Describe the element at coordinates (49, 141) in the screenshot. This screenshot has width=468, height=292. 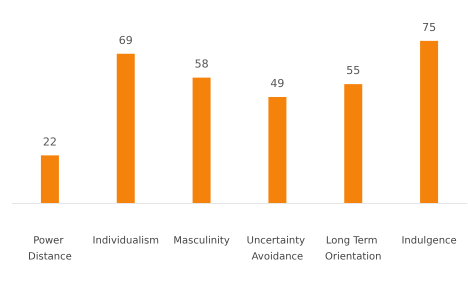
I see `data-label: 22` at that location.